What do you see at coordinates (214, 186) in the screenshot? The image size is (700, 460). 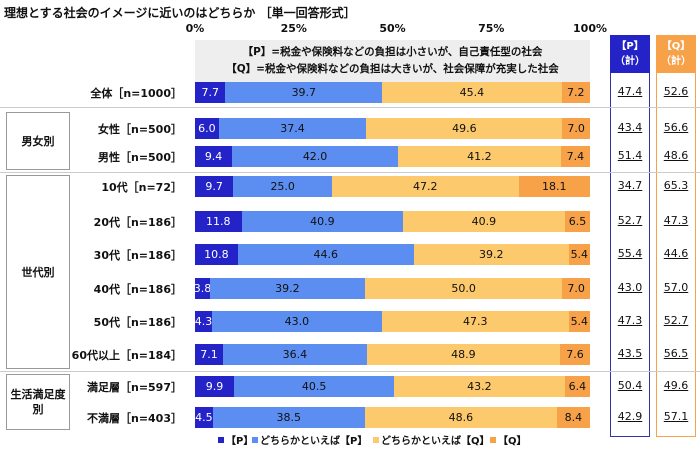 I see `bar-segment-p: 9.7` at bounding box center [214, 186].